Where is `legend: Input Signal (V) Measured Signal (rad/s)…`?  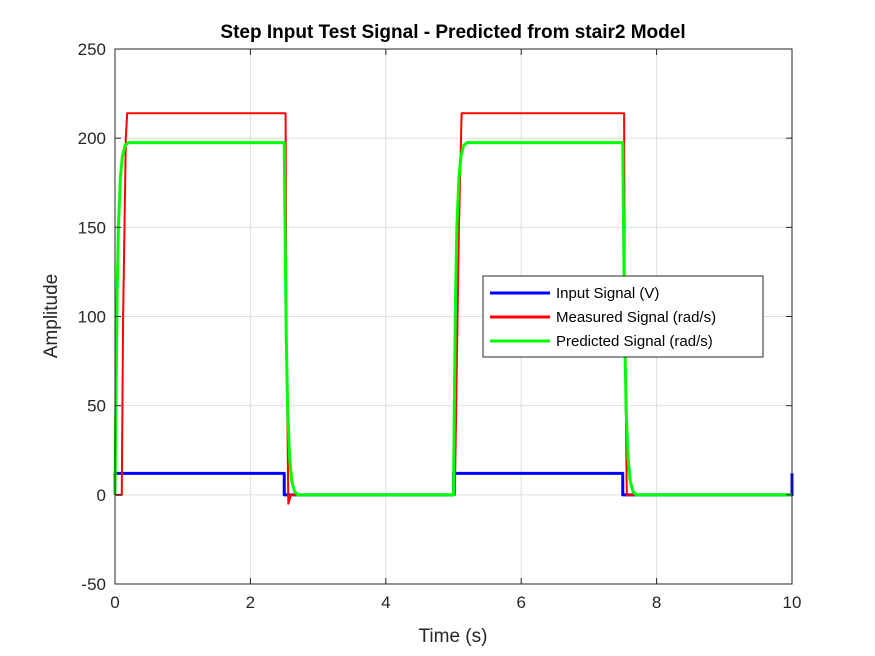 legend: Input Signal (V) Measured Signal (rad/s)… is located at coordinates (623, 316).